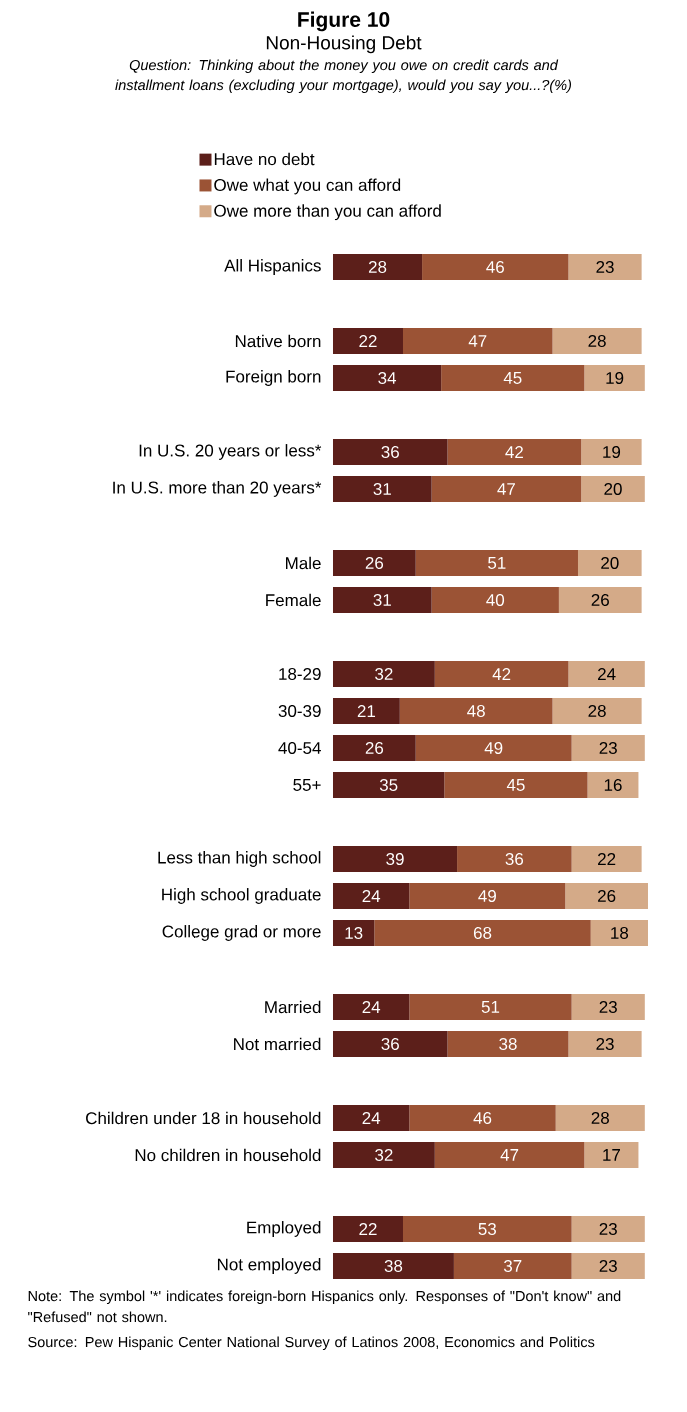 This screenshot has height=1412, width=687. What do you see at coordinates (228, 1155) in the screenshot?
I see `y-tick-label: No children in household` at bounding box center [228, 1155].